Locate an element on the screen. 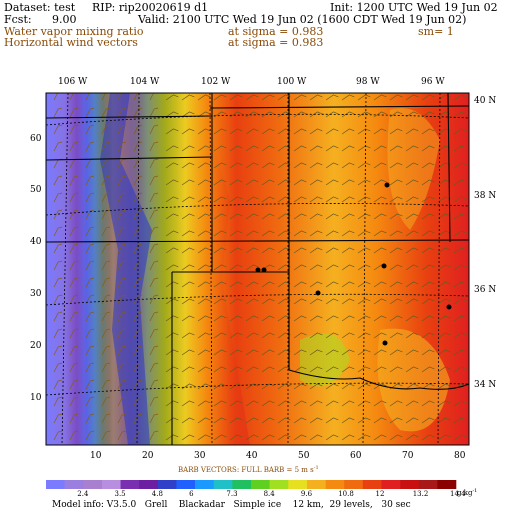  barb-caption: BARB VECTORS: FULL BARB = 5 m s-1 is located at coordinates (248, 469).